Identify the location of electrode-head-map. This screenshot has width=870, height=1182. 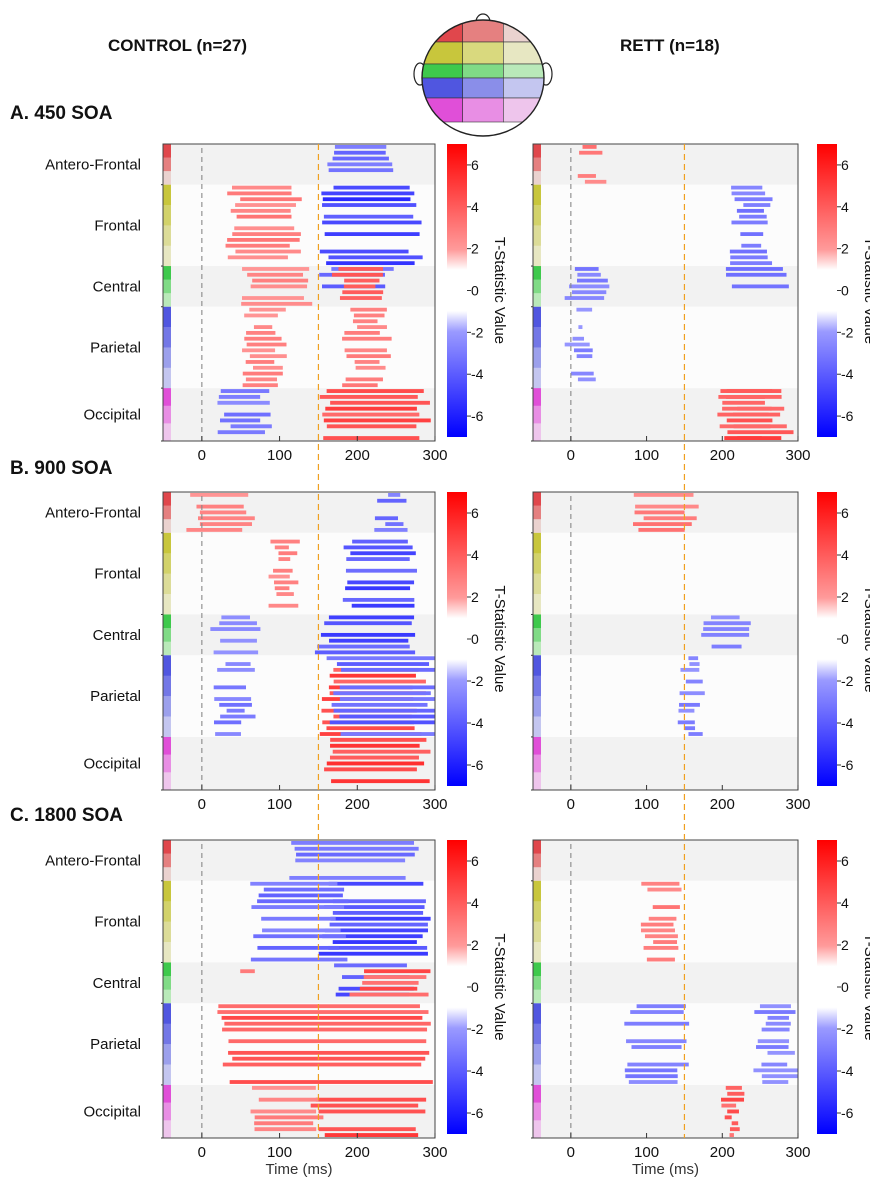
(483, 75).